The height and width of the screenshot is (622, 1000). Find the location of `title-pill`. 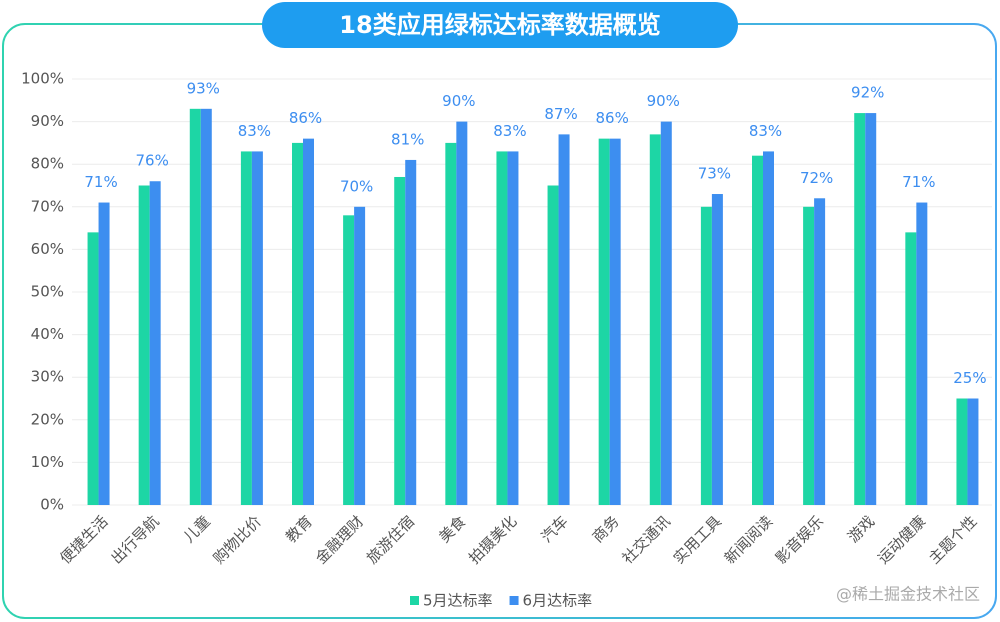

title-pill is located at coordinates (500, 25).